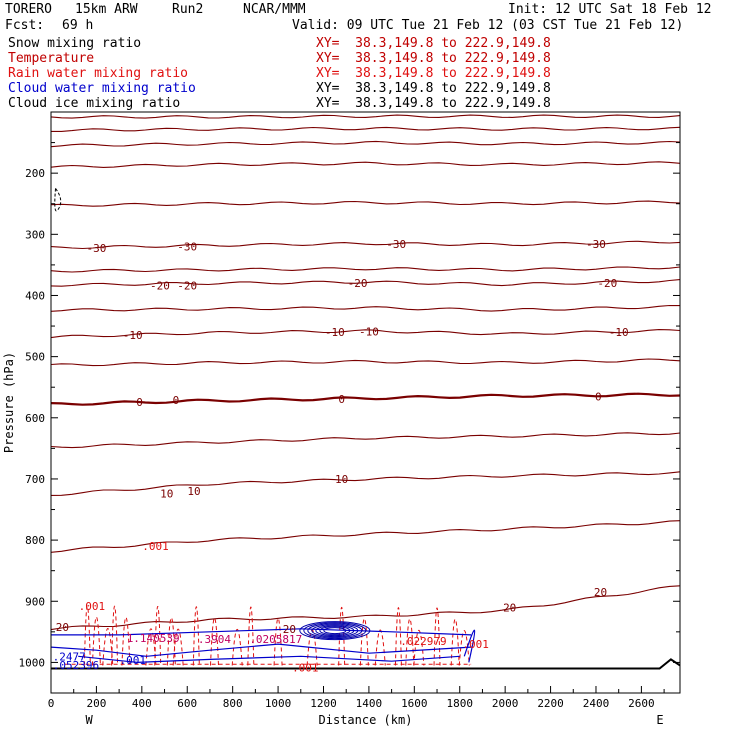  Describe the element at coordinates (98, 73) in the screenshot. I see `legend-rain: Rain water mixing ratio` at that location.